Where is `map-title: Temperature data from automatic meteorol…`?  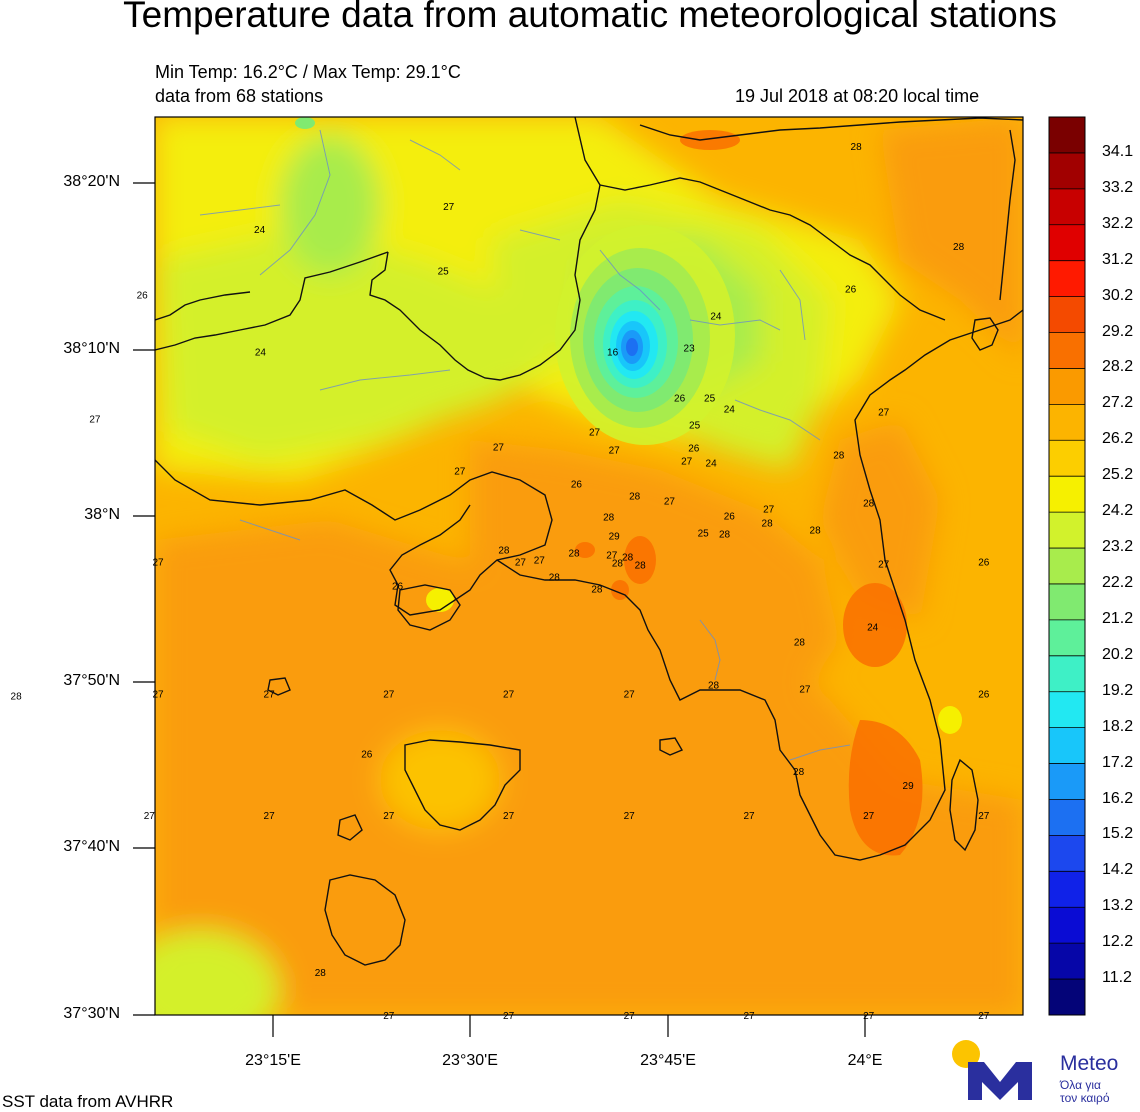 map-title: Temperature data from automatic meteorol… is located at coordinates (590, 17).